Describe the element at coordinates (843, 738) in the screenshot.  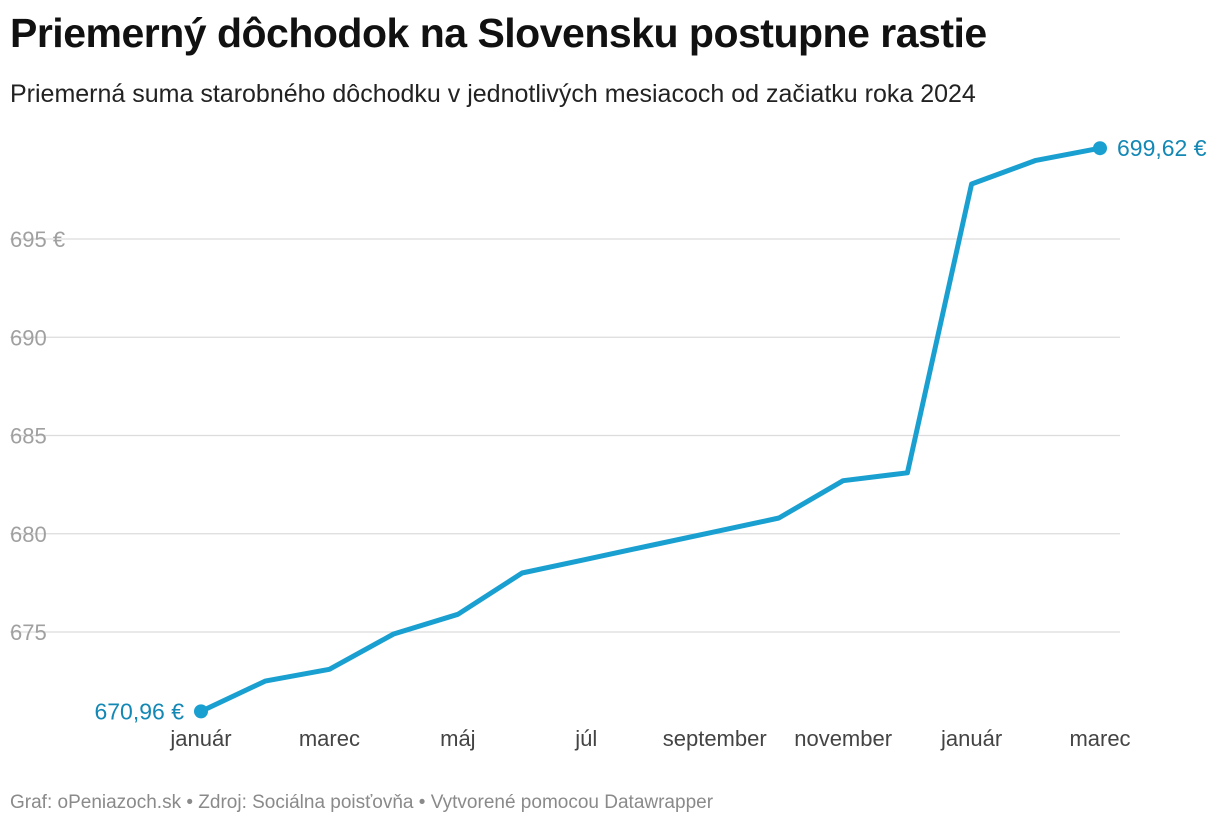
I see `x-tick-label: november` at that location.